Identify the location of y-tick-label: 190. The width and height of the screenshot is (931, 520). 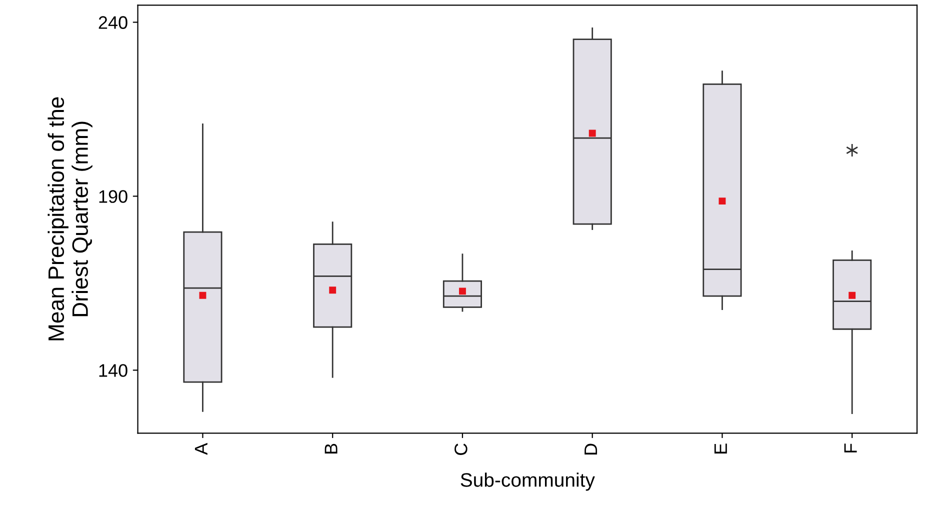
(113, 196).